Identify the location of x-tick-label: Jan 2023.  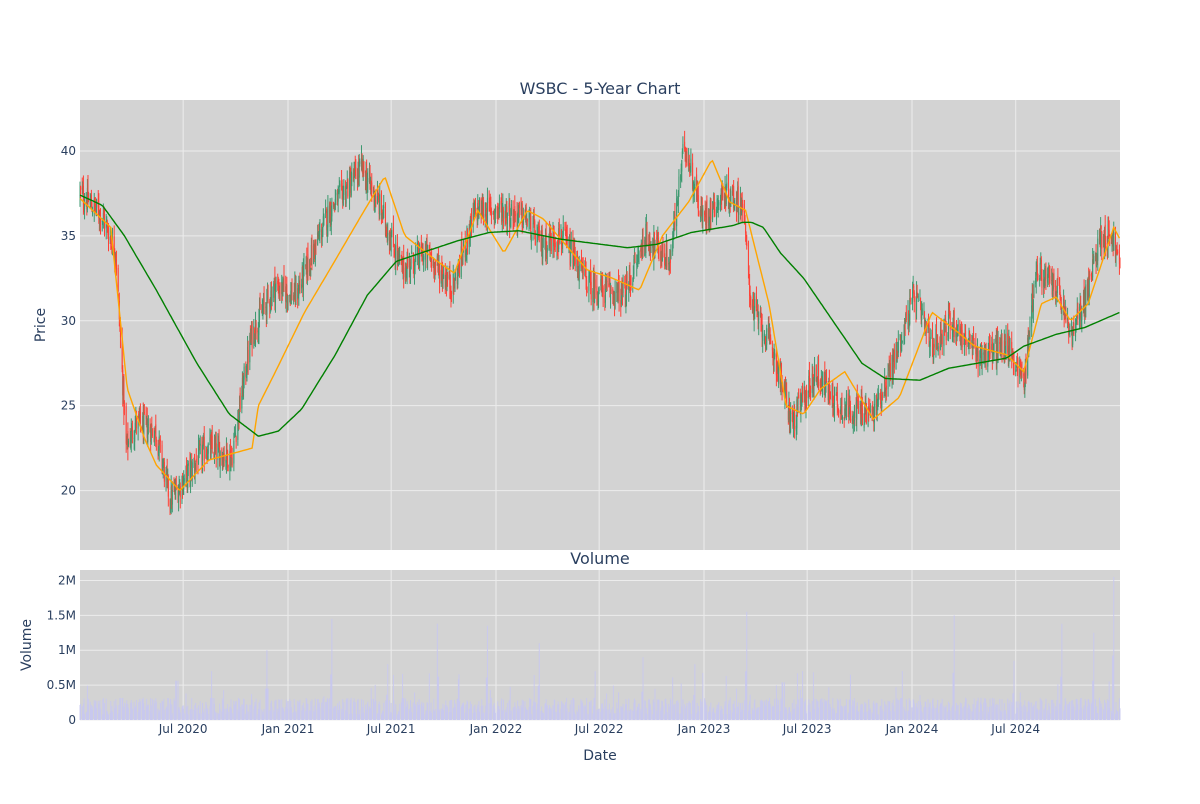
(704, 729).